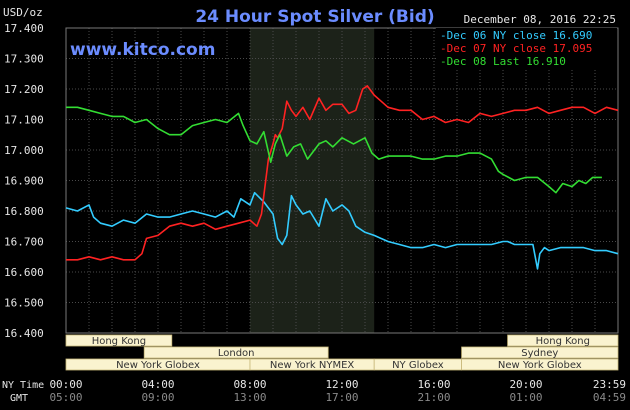  What do you see at coordinates (19, 398) in the screenshot?
I see `gmt-label: GMT` at bounding box center [19, 398].